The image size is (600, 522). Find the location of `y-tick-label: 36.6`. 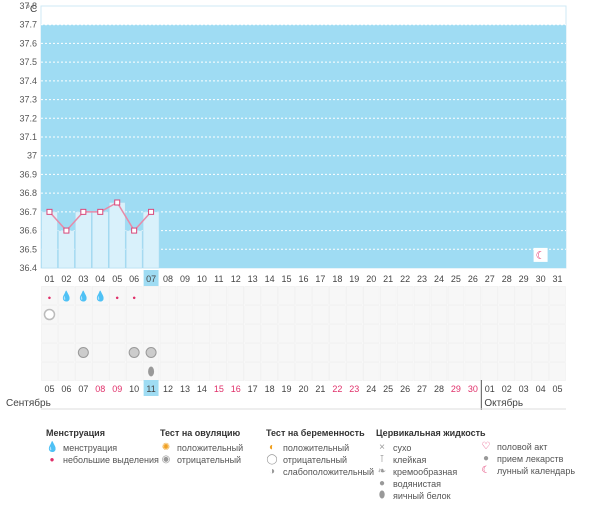

y-tick-label: 36.6 is located at coordinates (28, 231).